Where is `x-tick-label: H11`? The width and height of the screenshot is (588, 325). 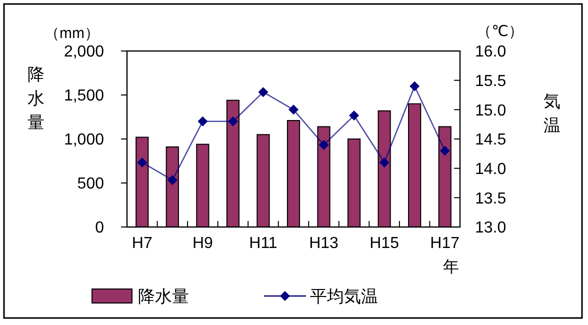 x-tick-label: H11 is located at coordinates (263, 243).